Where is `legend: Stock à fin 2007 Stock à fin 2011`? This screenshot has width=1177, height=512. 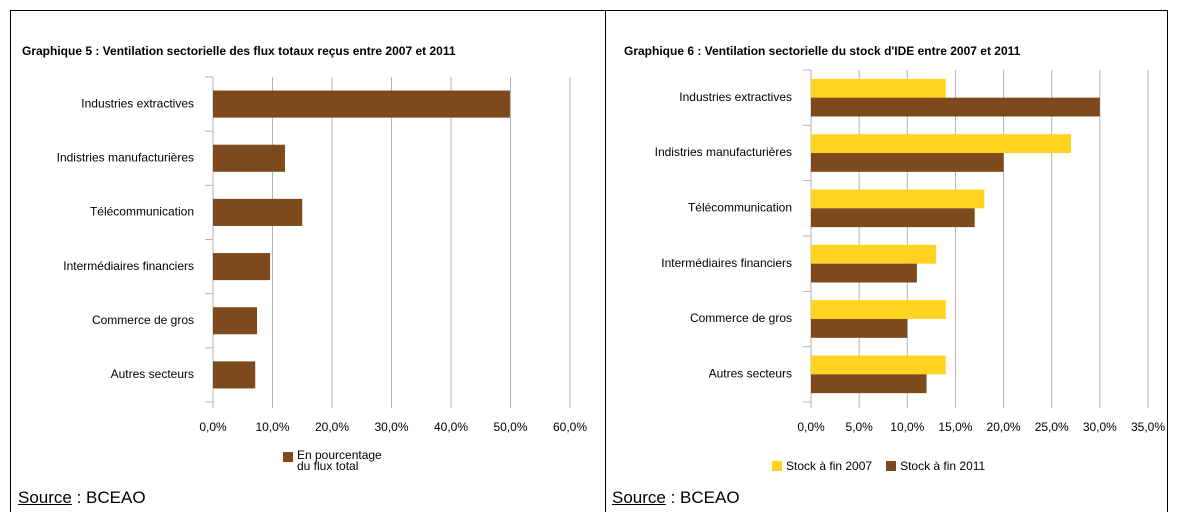
legend: Stock à fin 2007 Stock à fin 2011 is located at coordinates (878, 466).